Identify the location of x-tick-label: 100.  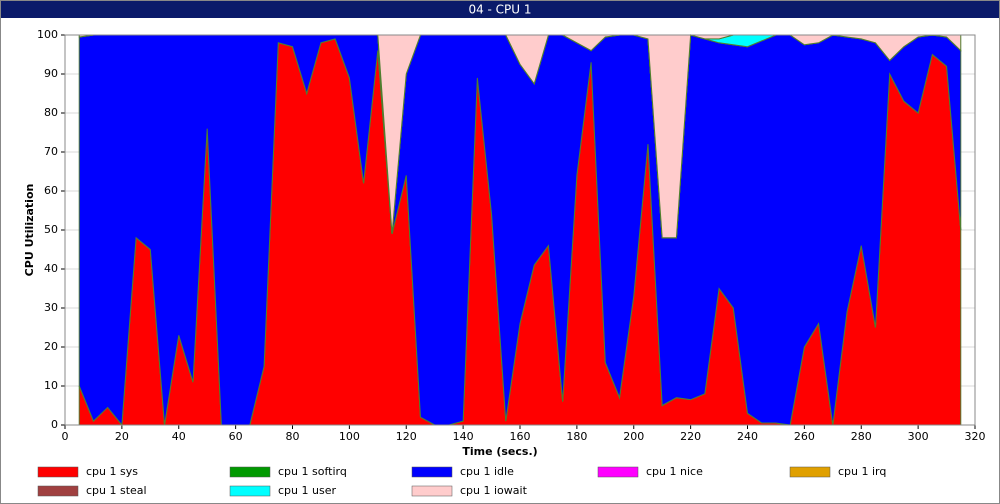
(349, 436).